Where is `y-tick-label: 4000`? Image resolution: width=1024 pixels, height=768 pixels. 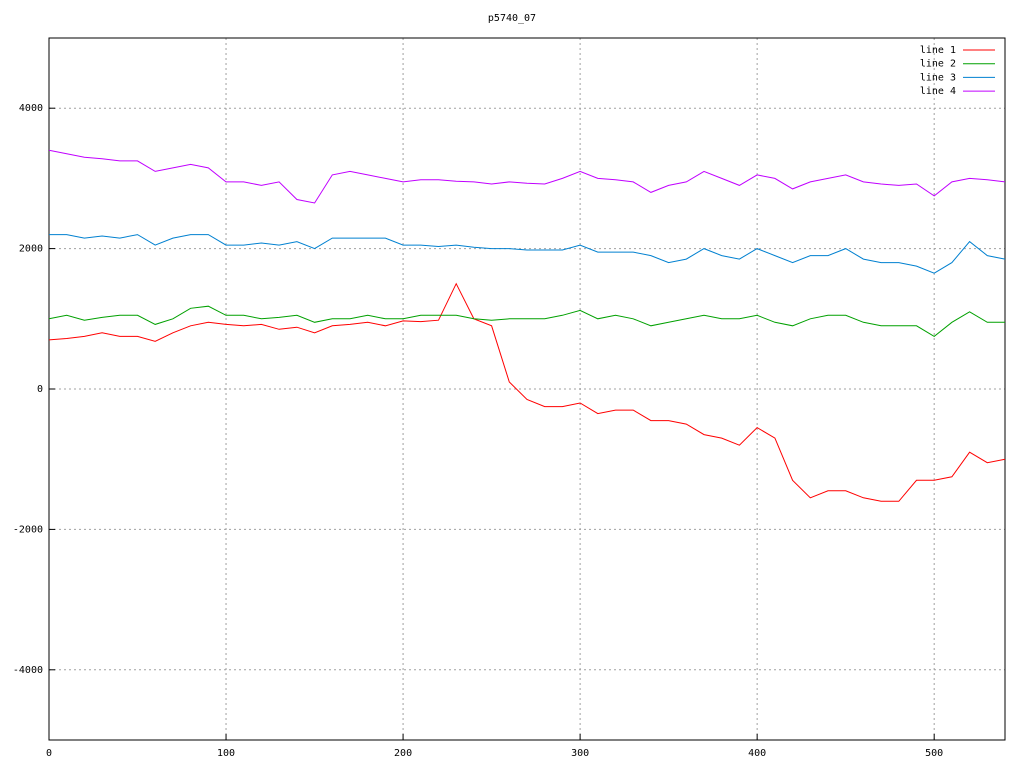
y-tick-label: 4000 is located at coordinates (31, 108).